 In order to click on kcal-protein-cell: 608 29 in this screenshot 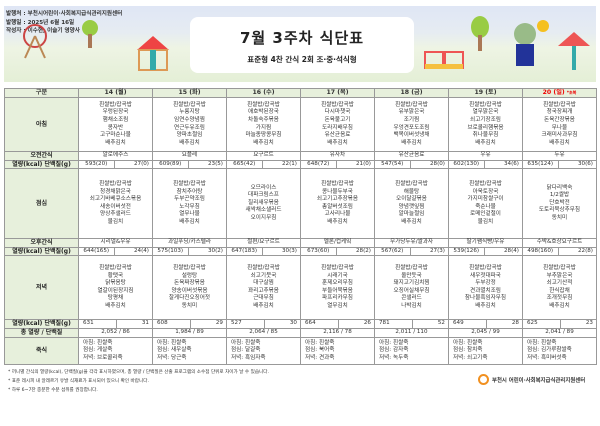, I will do `click(189, 324)`.